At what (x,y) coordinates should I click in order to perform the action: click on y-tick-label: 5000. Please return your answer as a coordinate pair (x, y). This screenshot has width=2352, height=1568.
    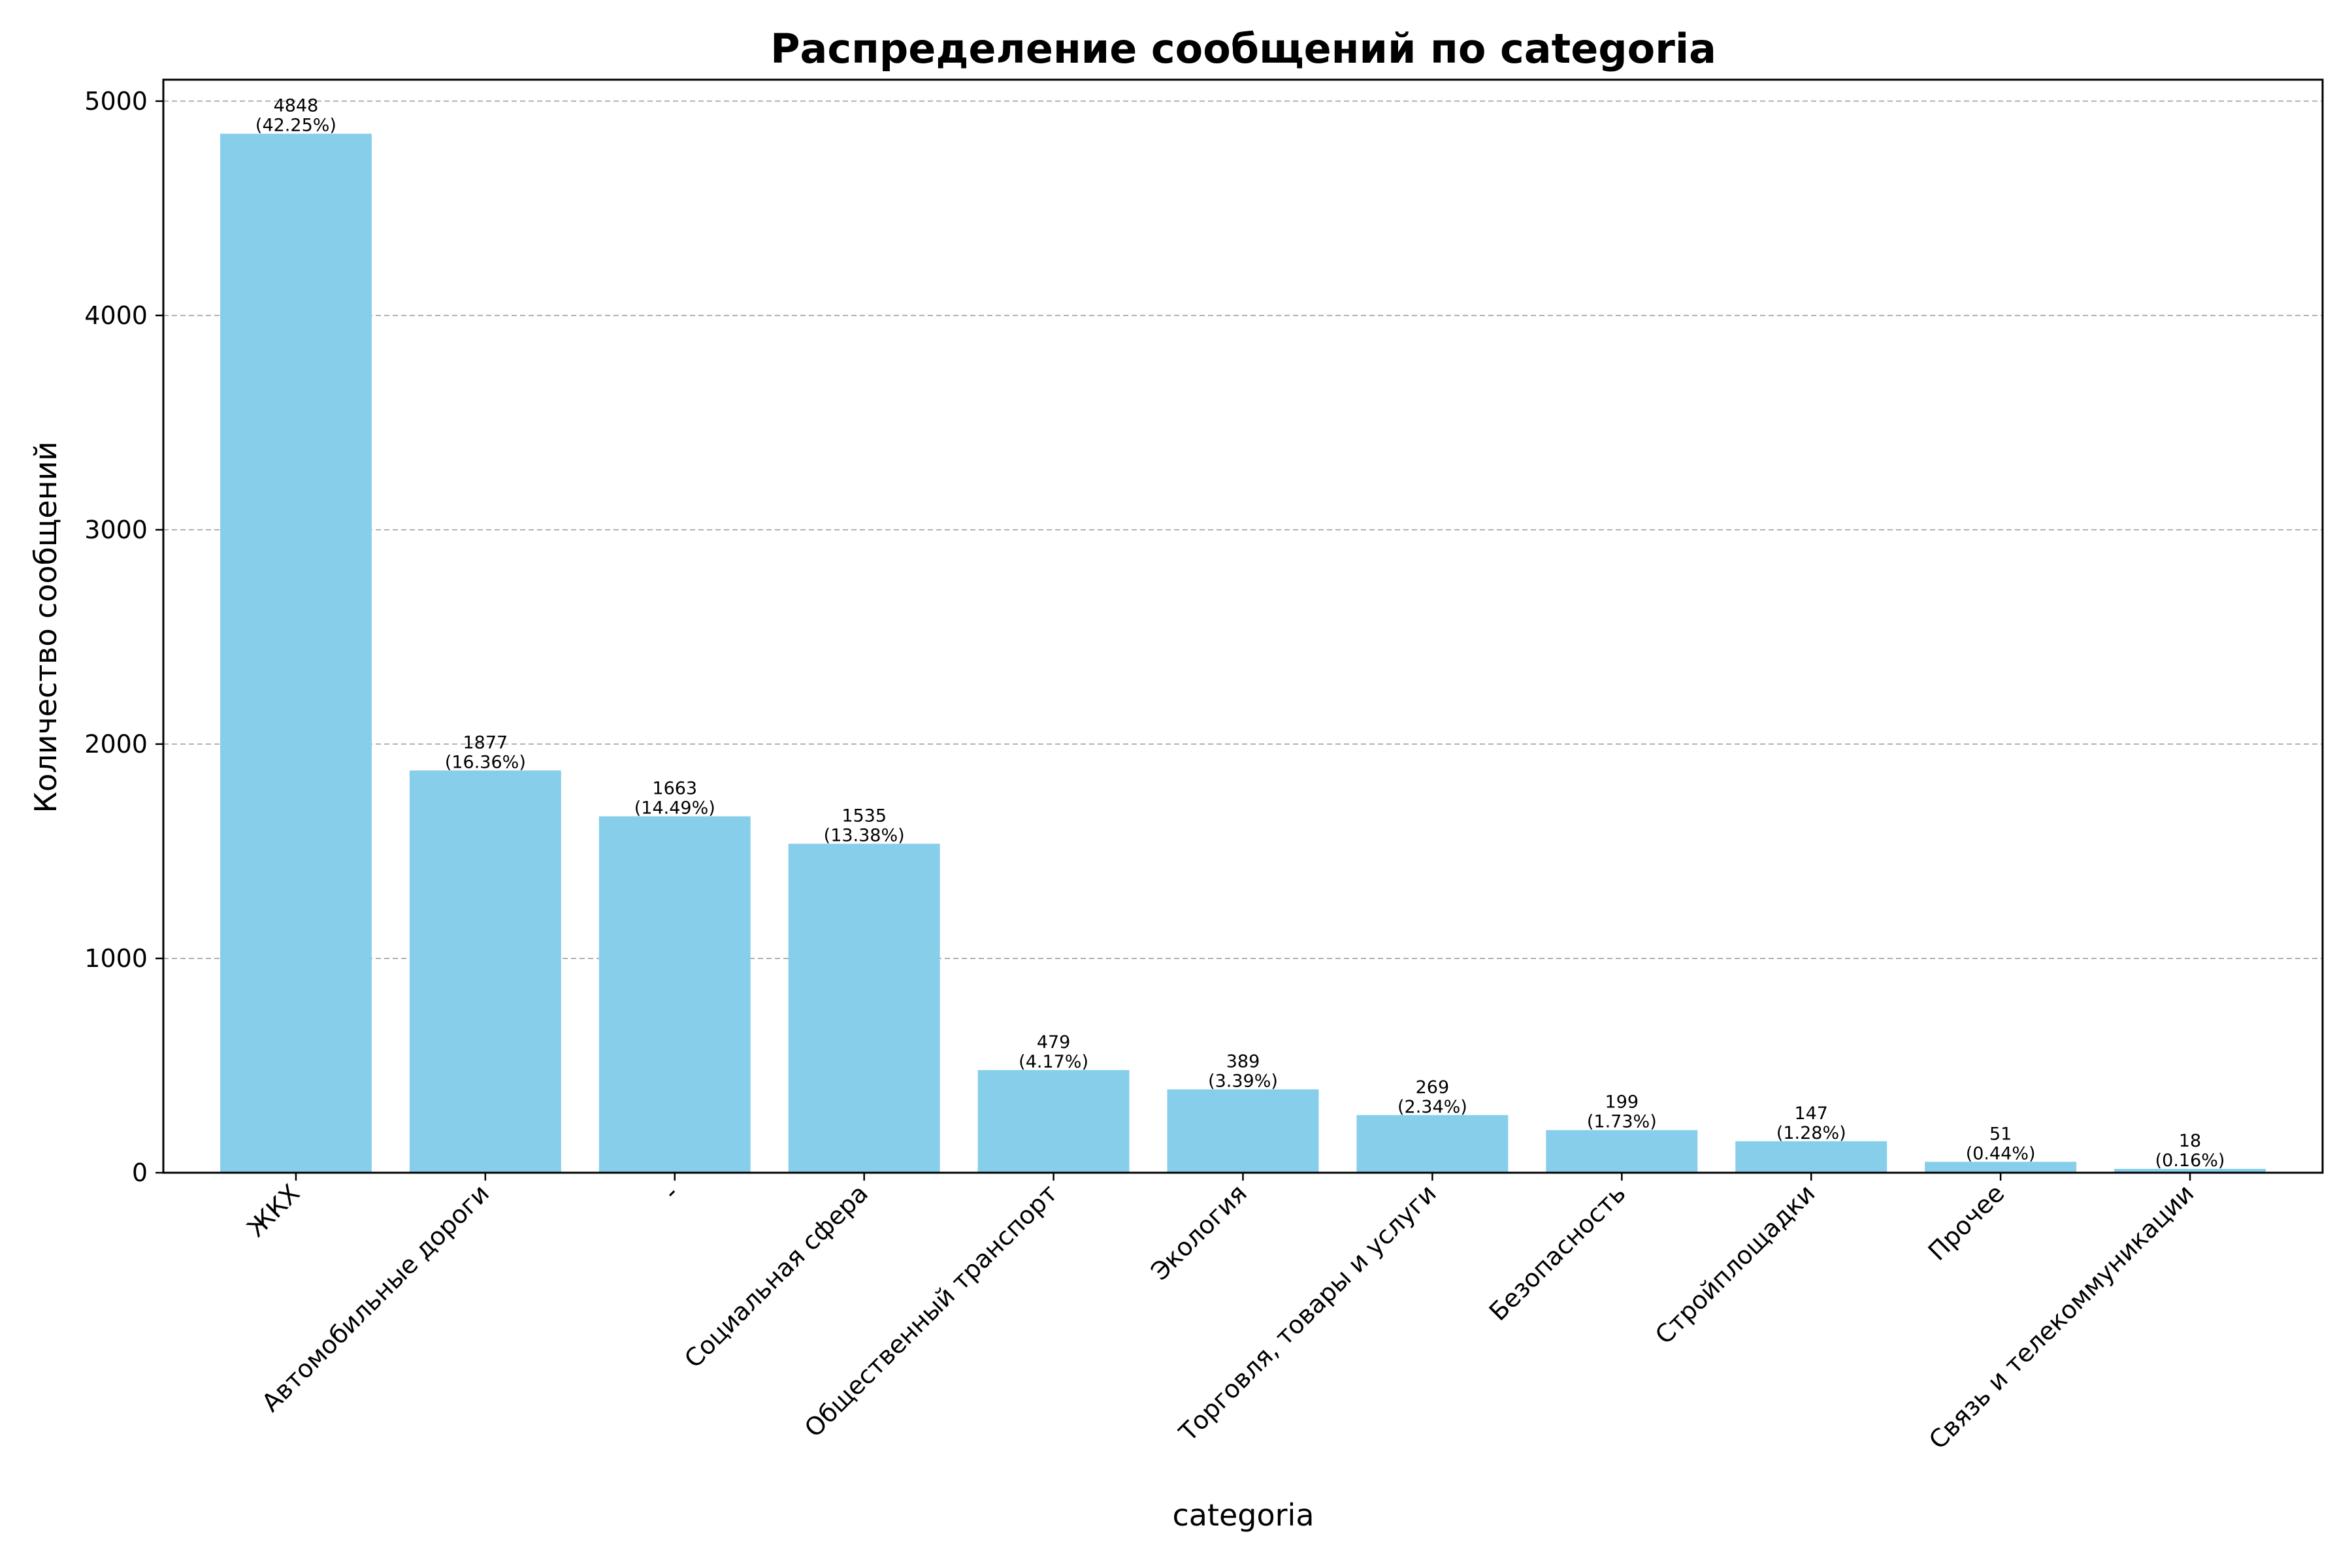
    Looking at the image, I should click on (116, 101).